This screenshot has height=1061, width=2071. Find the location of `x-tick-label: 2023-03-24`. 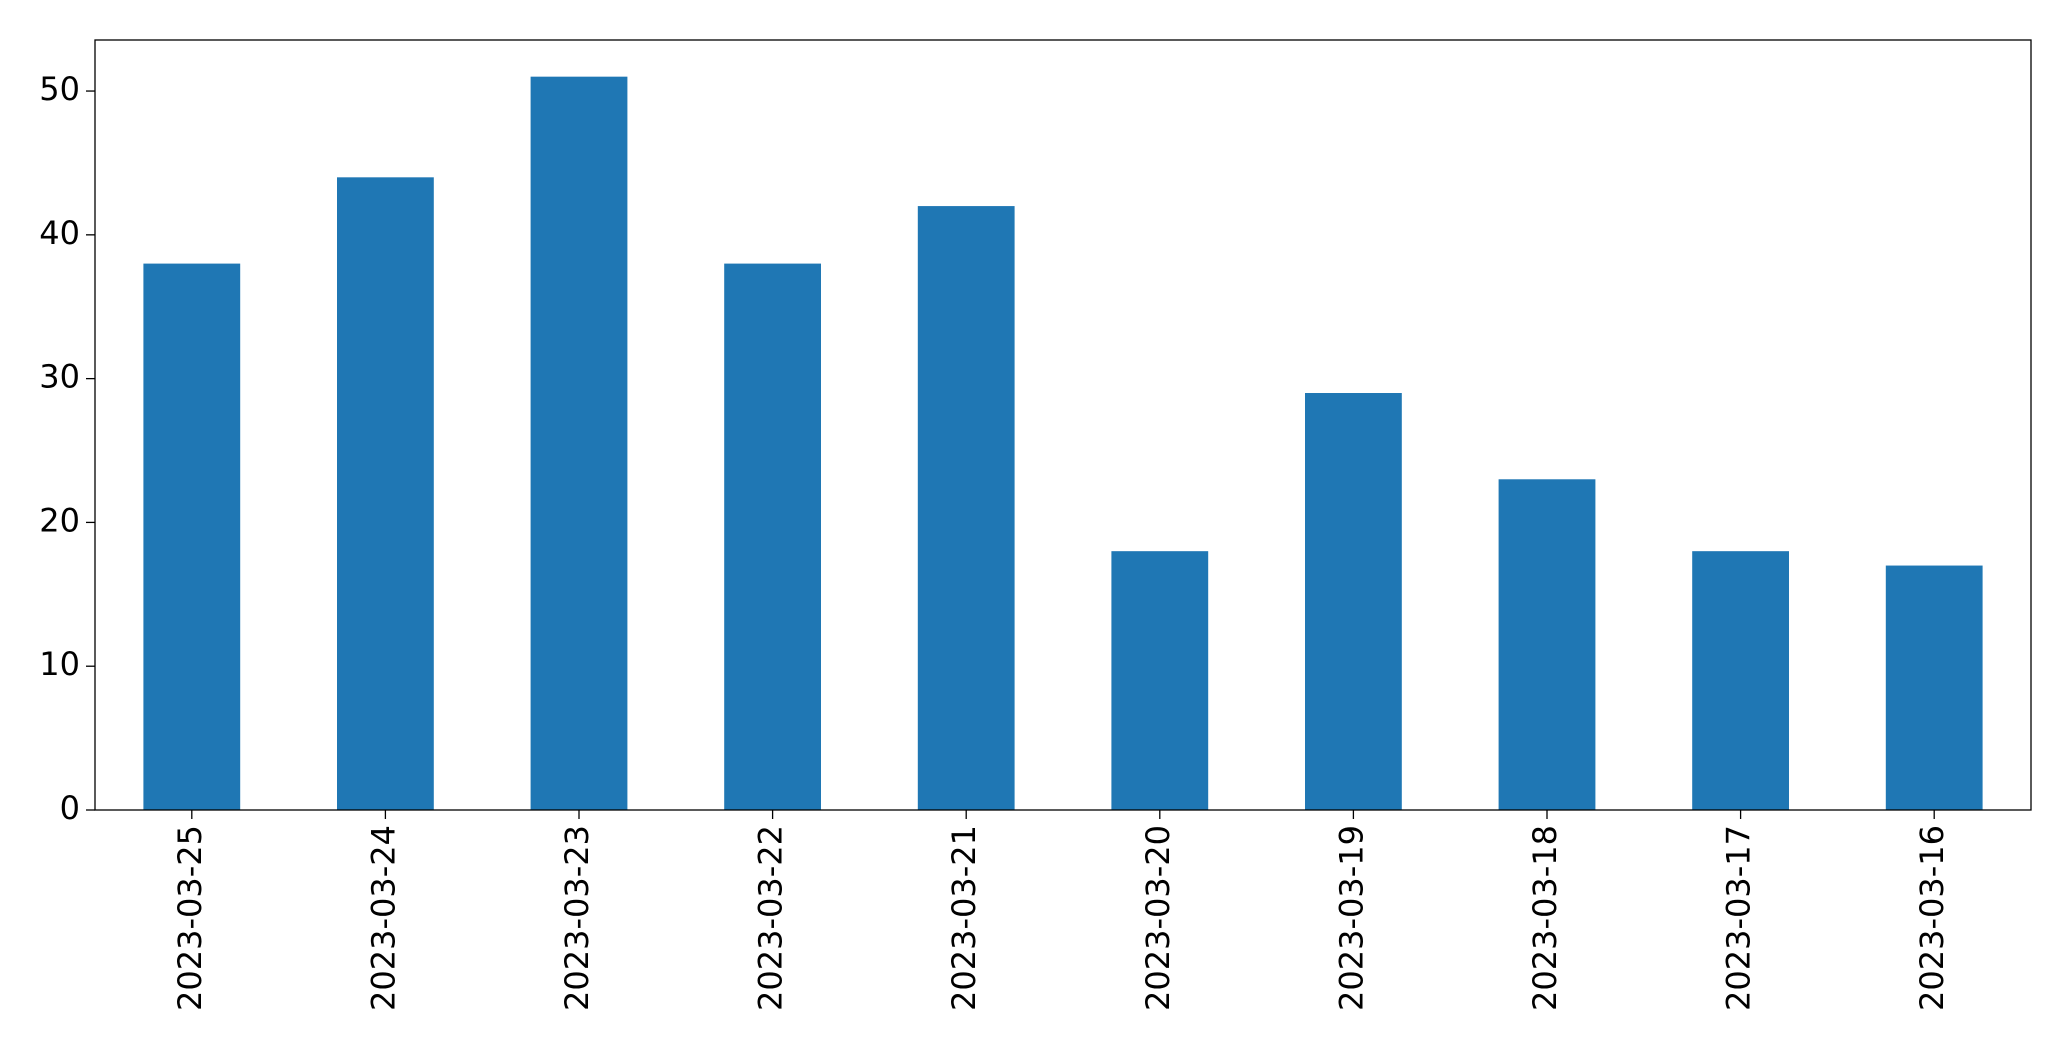

x-tick-label: 2023-03-24 is located at coordinates (383, 918).